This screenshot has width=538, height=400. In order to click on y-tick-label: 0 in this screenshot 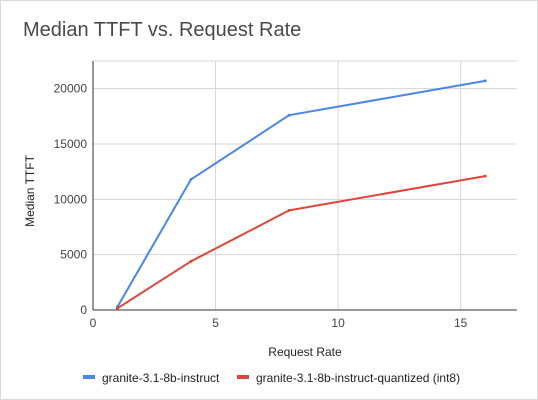, I will do `click(83, 310)`.